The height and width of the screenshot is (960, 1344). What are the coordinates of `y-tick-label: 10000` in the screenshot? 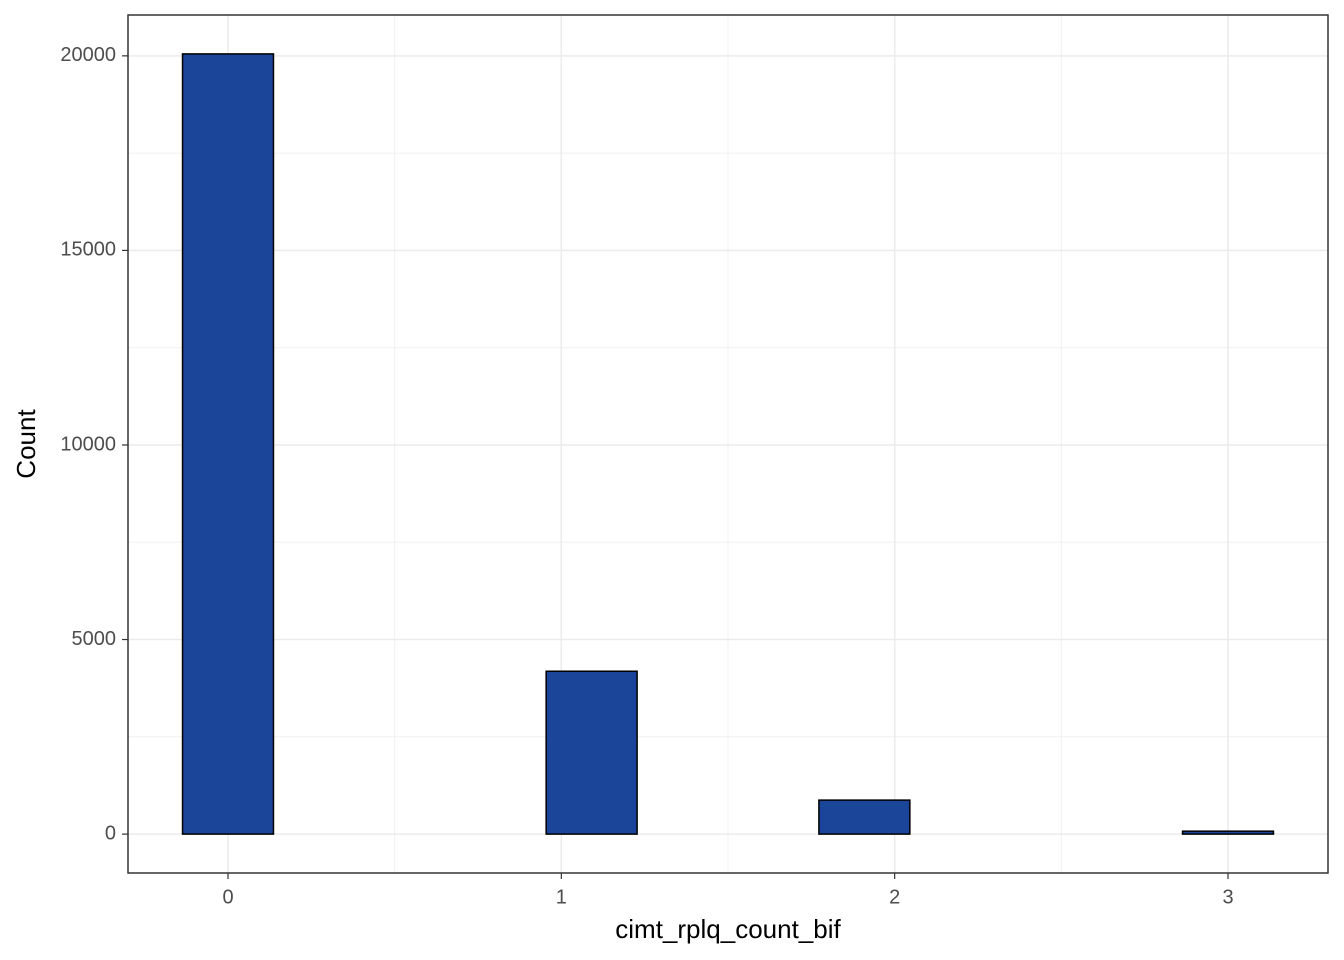 It's located at (88, 444).